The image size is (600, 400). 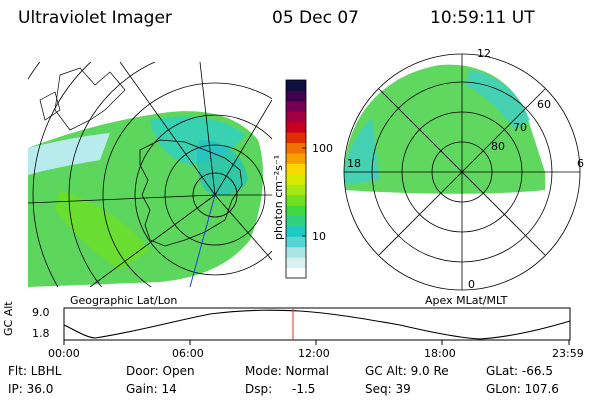 What do you see at coordinates (8, 318) in the screenshot?
I see `altitude-axis-label: GC Alt` at bounding box center [8, 318].